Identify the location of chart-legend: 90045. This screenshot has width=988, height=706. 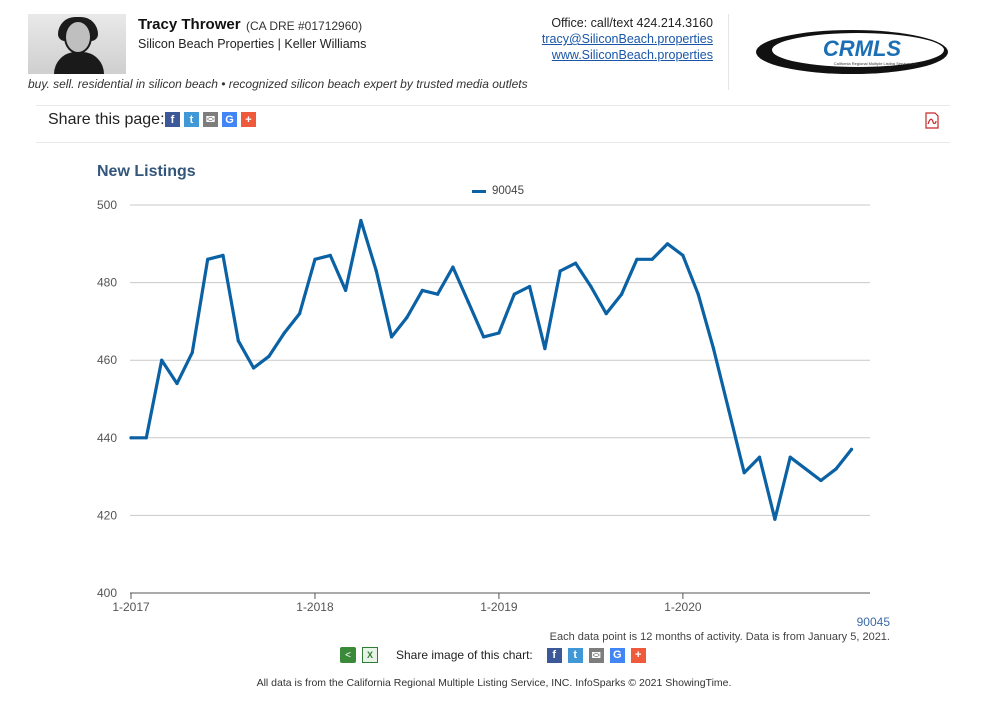
(498, 191).